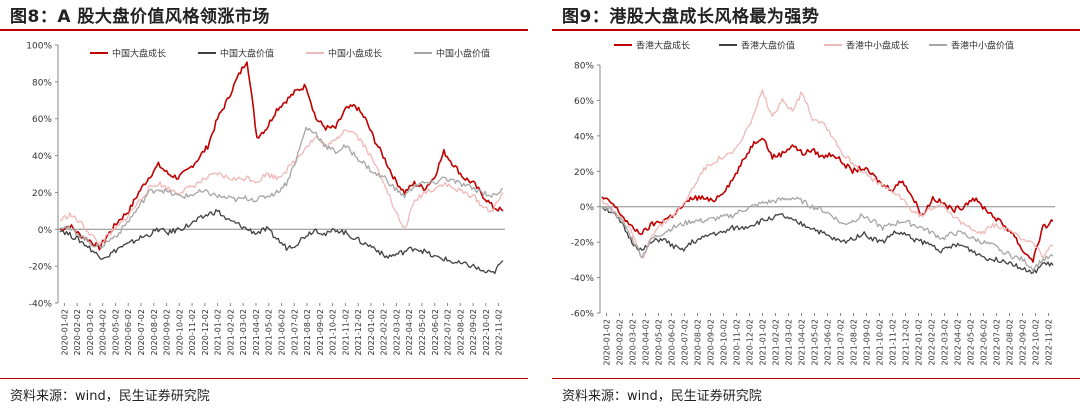  What do you see at coordinates (264, 378) in the screenshot?
I see `source-rule` at bounding box center [264, 378].